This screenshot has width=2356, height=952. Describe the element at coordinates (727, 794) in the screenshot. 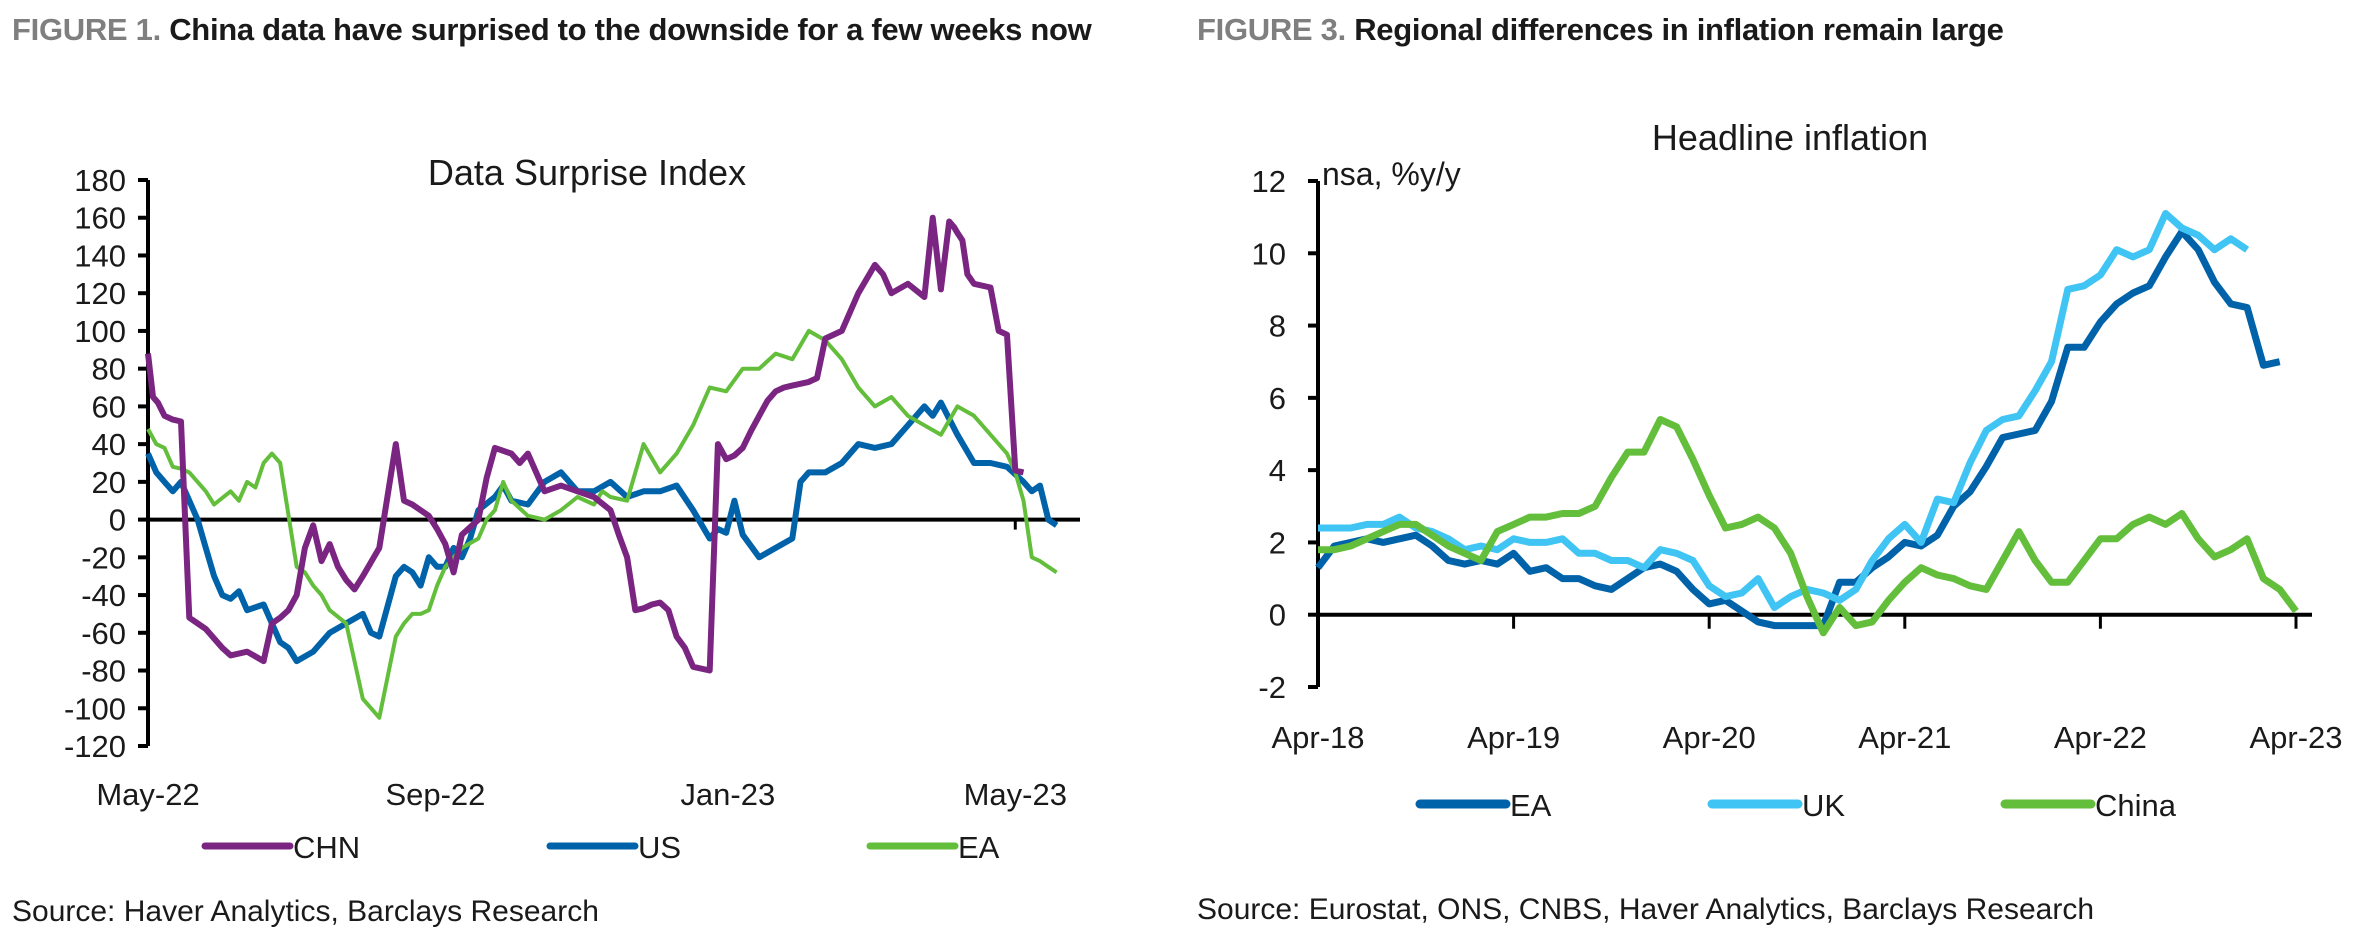

I see `chart1-x-tick-label: Jan-23` at that location.